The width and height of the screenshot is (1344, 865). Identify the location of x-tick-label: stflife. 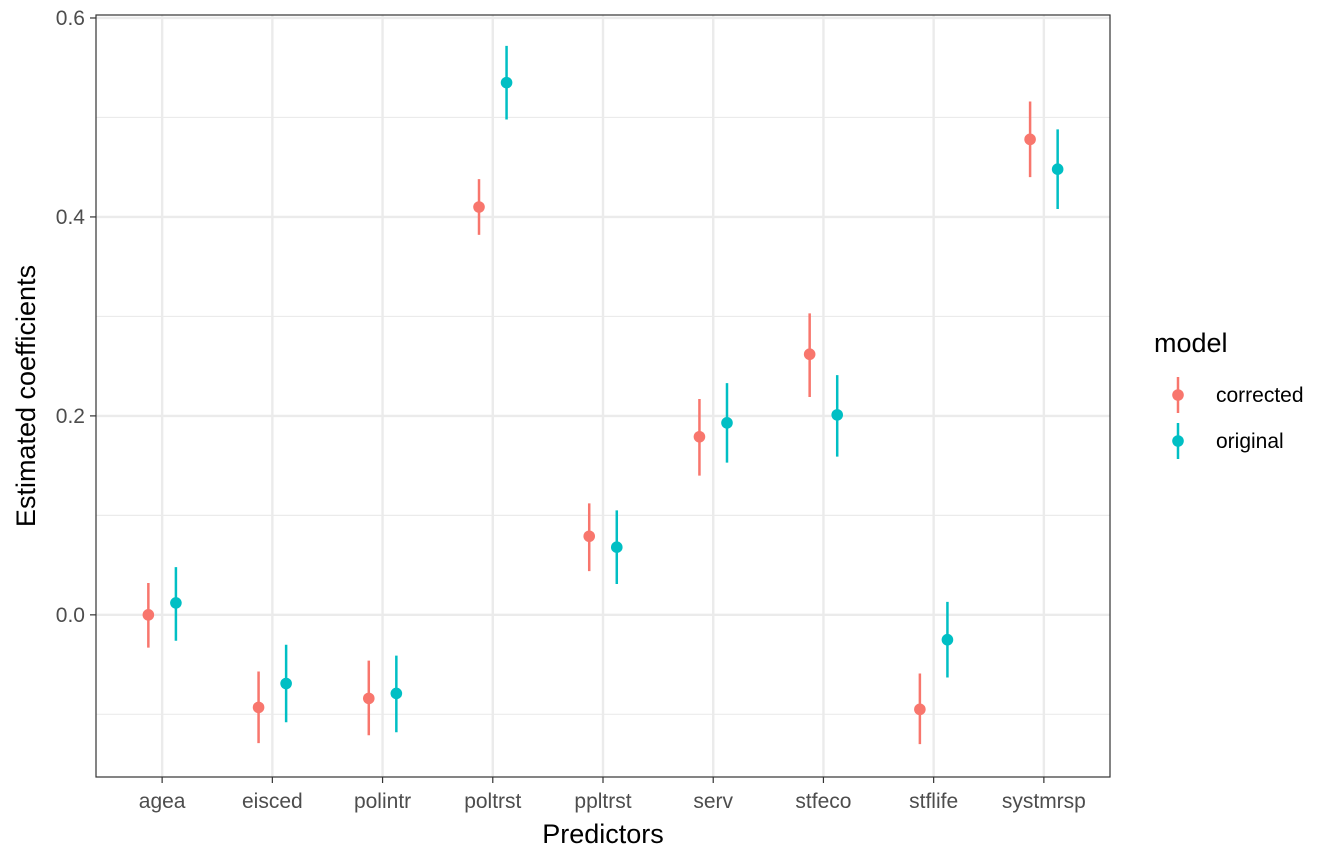
(933, 801).